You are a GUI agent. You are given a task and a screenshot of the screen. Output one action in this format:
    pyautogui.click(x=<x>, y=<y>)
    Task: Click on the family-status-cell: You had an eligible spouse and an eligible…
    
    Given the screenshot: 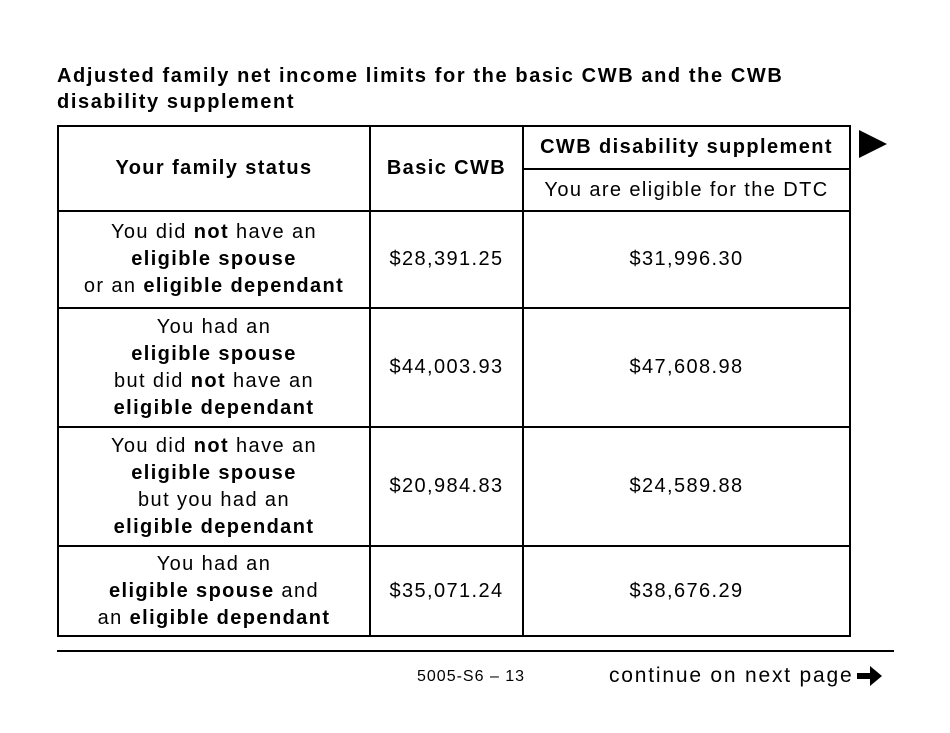 What is the action you would take?
    pyautogui.click(x=214, y=591)
    